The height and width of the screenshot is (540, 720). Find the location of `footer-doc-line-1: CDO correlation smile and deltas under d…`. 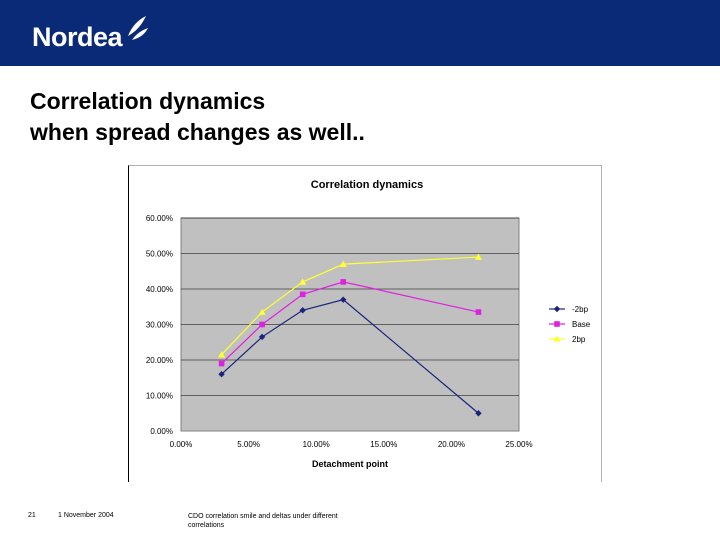

footer-doc-line-1: CDO correlation smile and deltas under d… is located at coordinates (263, 516).